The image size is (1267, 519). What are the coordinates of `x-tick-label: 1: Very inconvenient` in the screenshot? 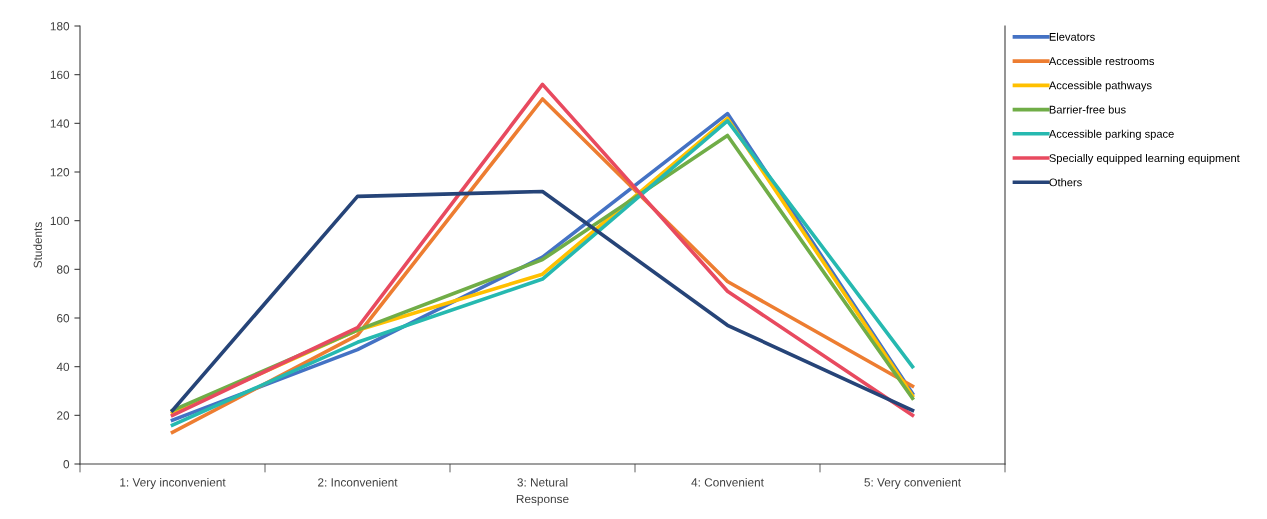 It's located at (173, 483).